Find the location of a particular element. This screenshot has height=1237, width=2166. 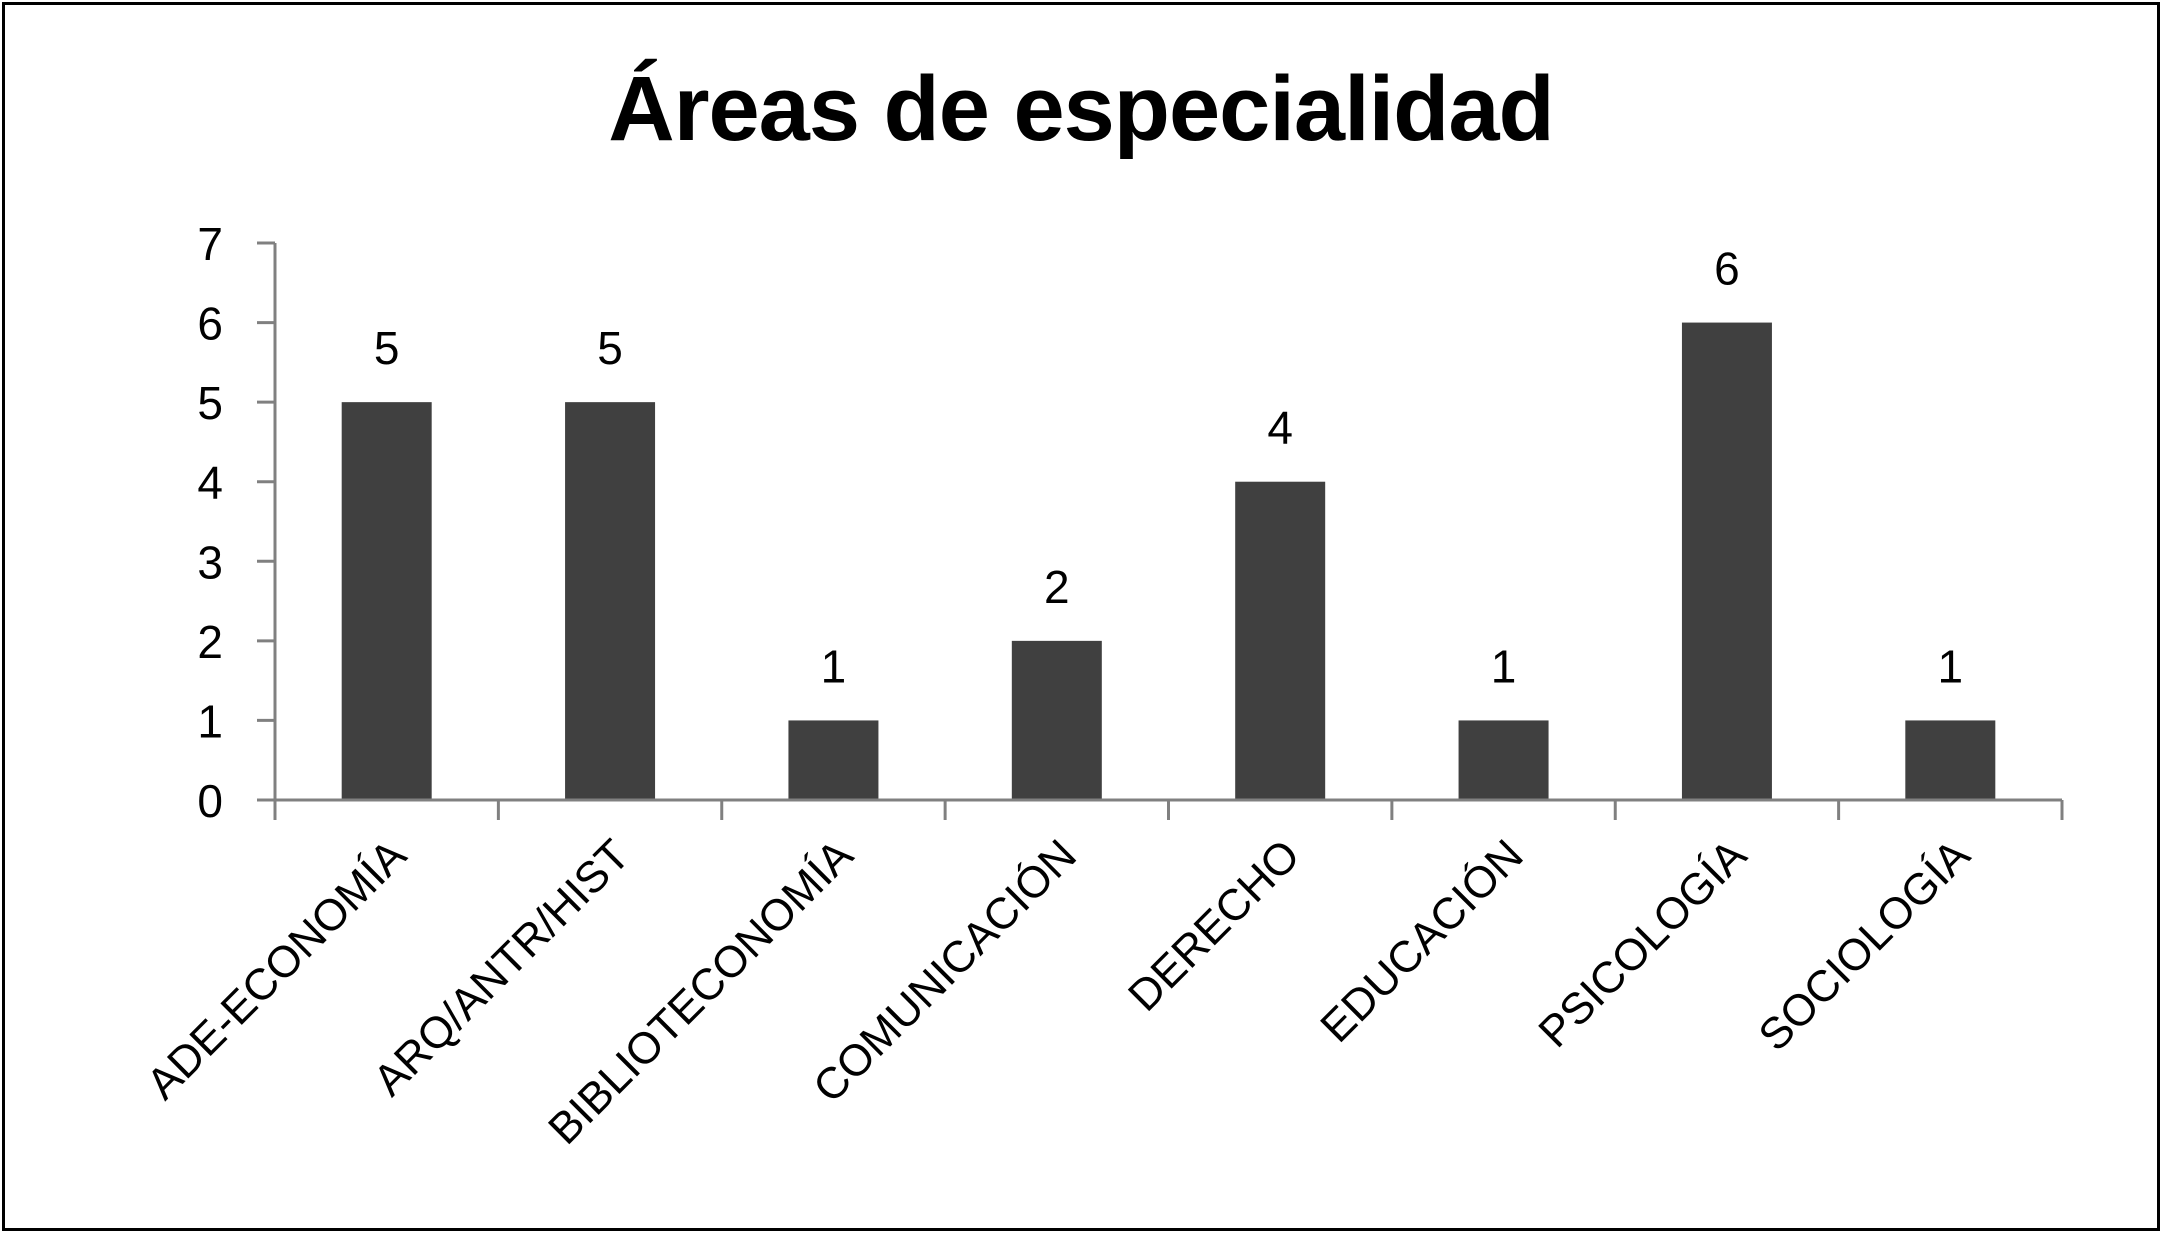

y-tick-label: 7 is located at coordinates (210, 244).